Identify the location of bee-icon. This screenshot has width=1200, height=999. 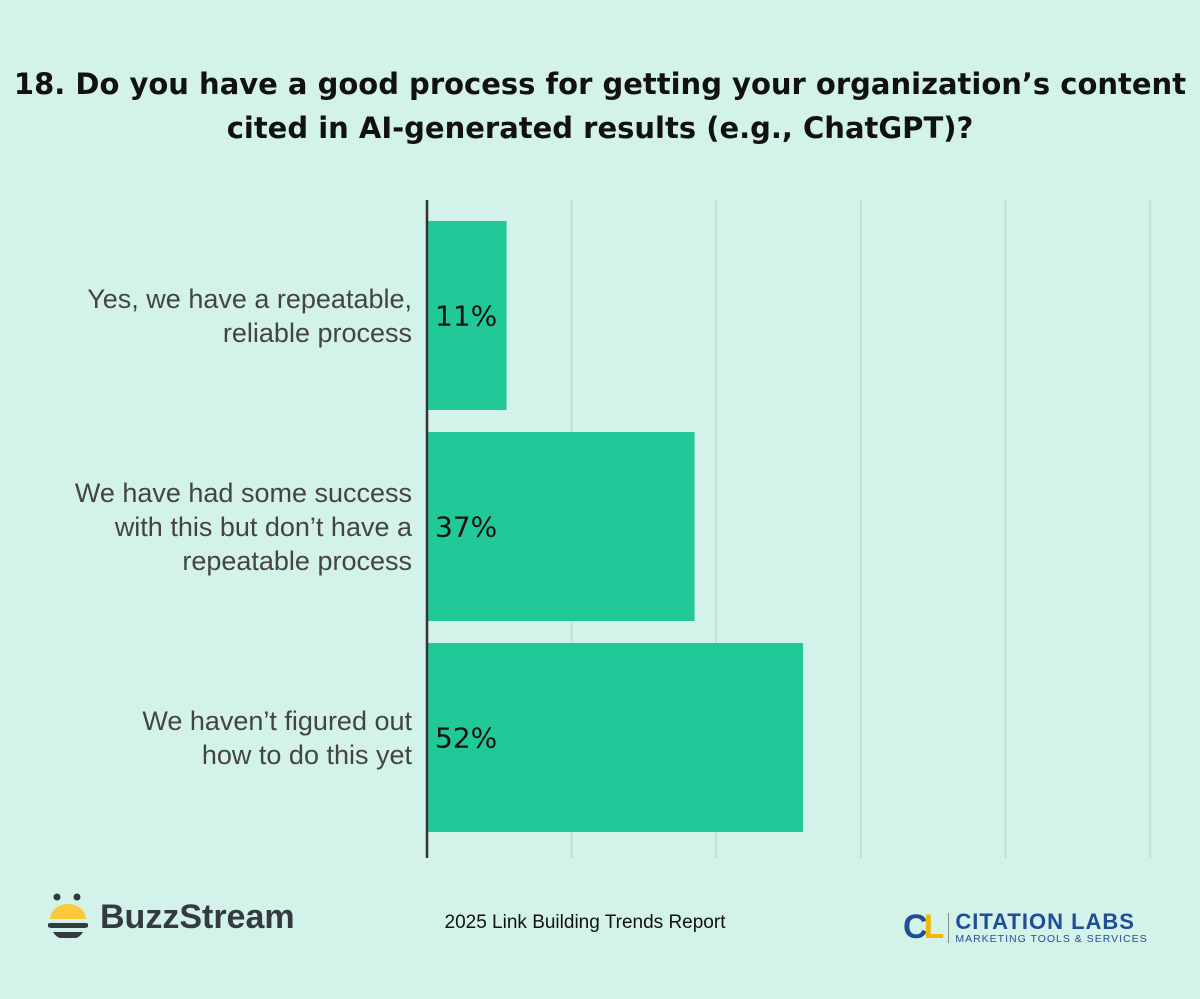
(68, 915).